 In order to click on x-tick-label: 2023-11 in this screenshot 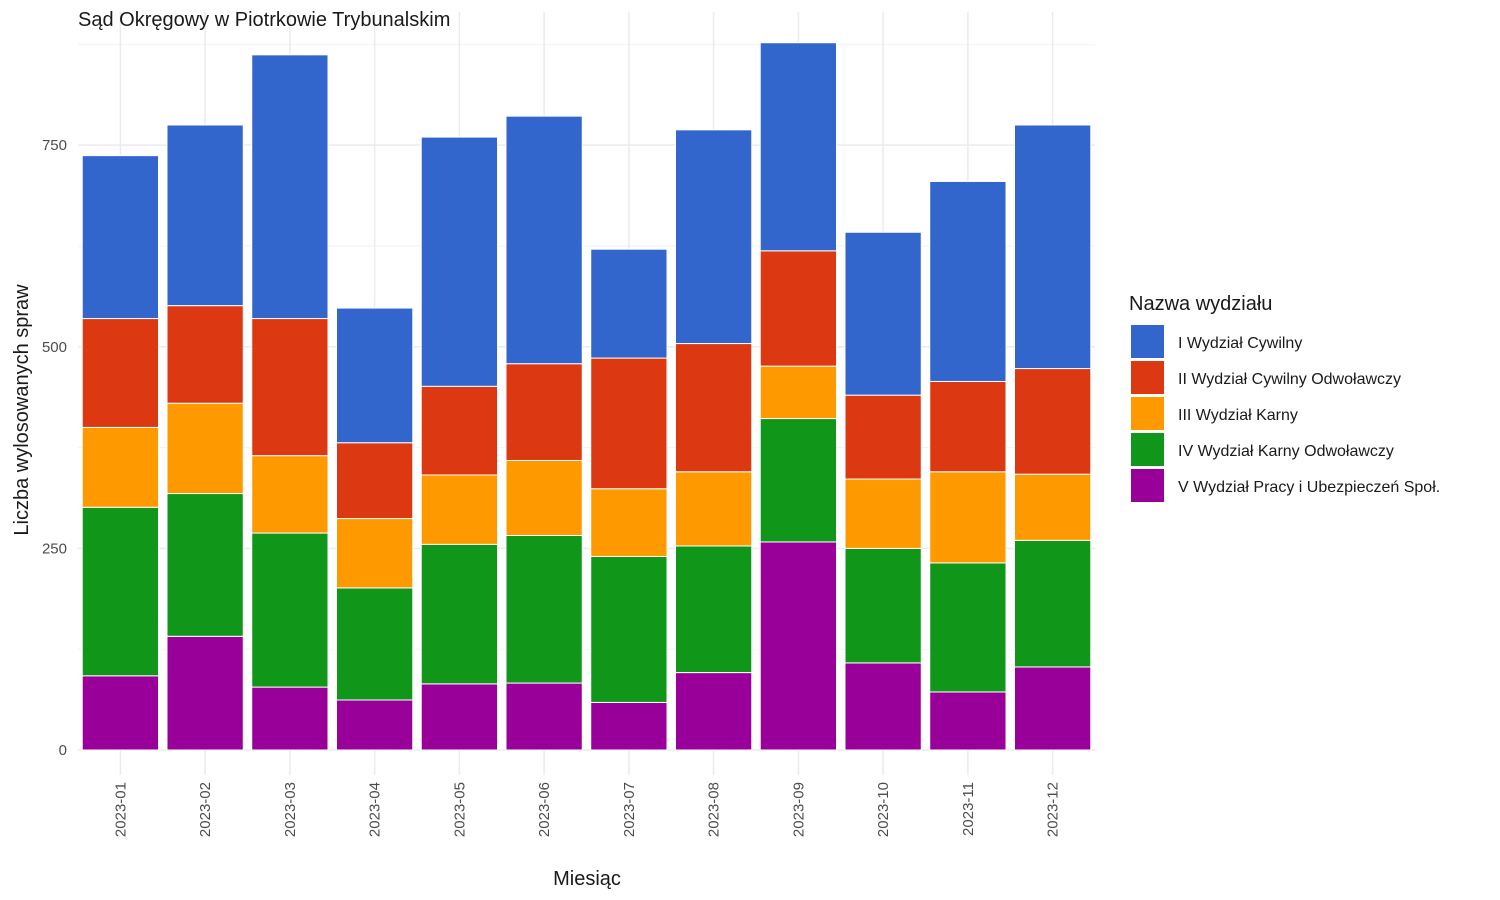, I will do `click(968, 809)`.